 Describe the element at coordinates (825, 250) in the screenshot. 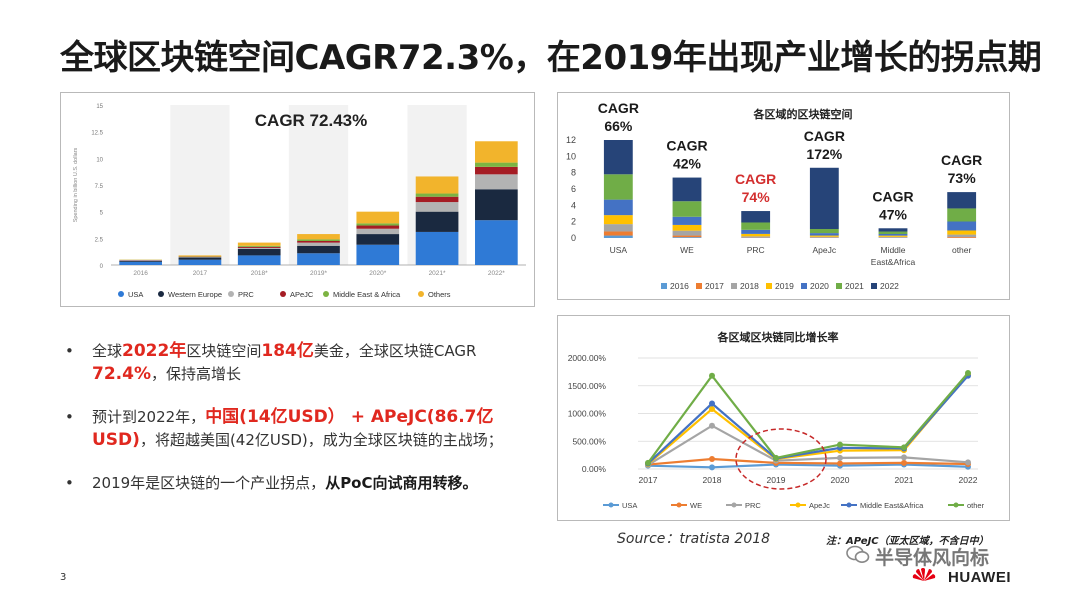

I see `x-tick-label: ApeJc` at that location.